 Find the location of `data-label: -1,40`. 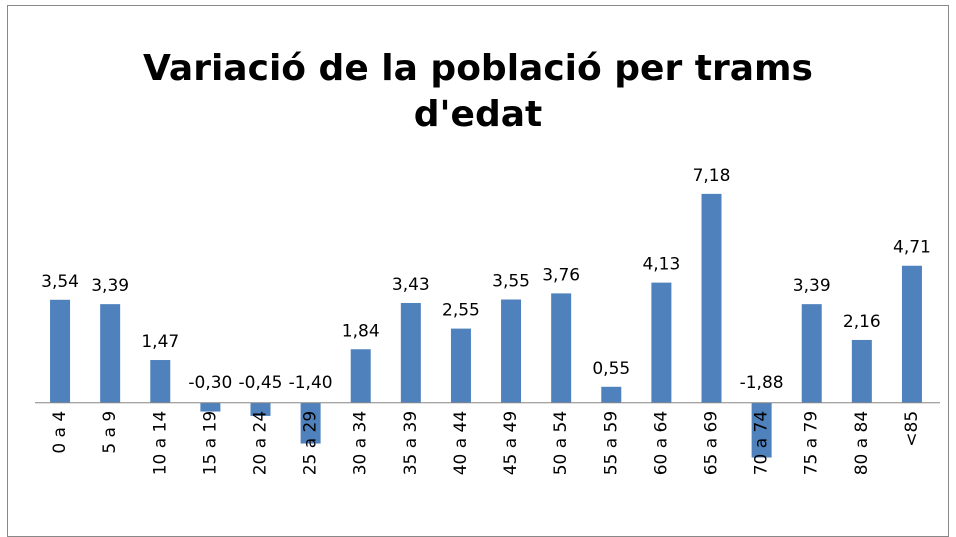

data-label: -1,40 is located at coordinates (311, 383).